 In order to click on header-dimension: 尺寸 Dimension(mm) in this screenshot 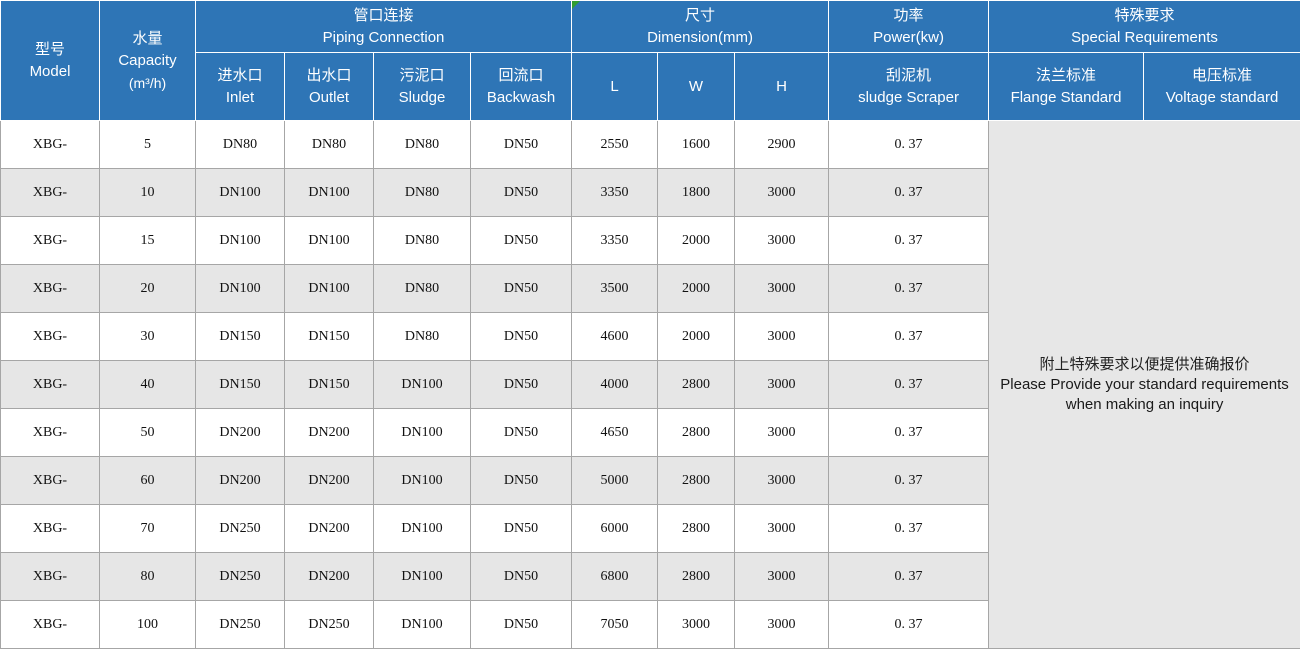, I will do `click(700, 27)`.